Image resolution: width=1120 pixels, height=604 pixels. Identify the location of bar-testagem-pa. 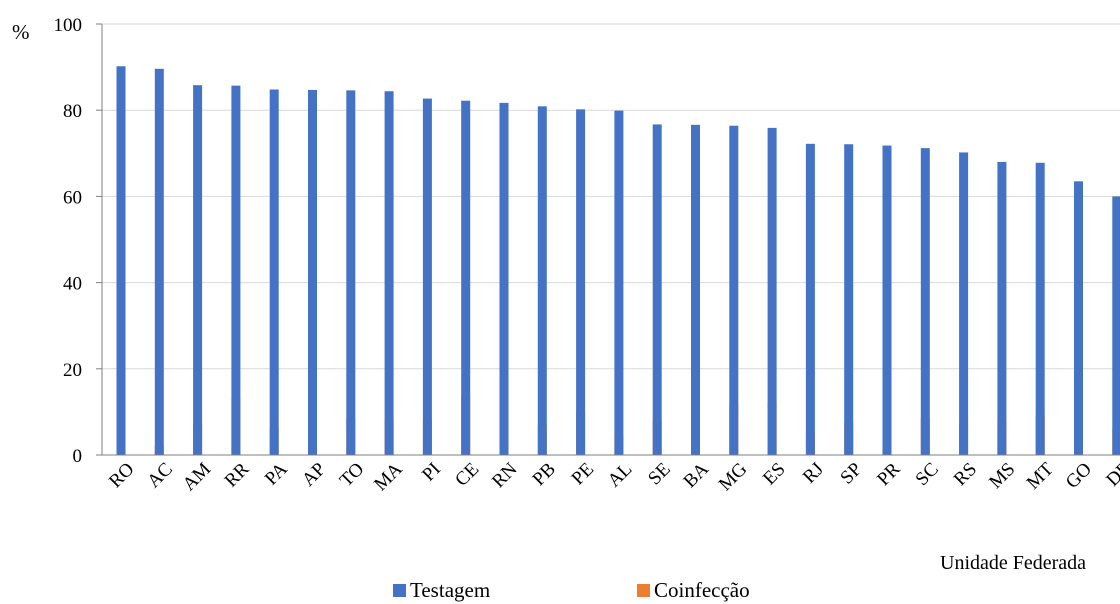
(274, 272).